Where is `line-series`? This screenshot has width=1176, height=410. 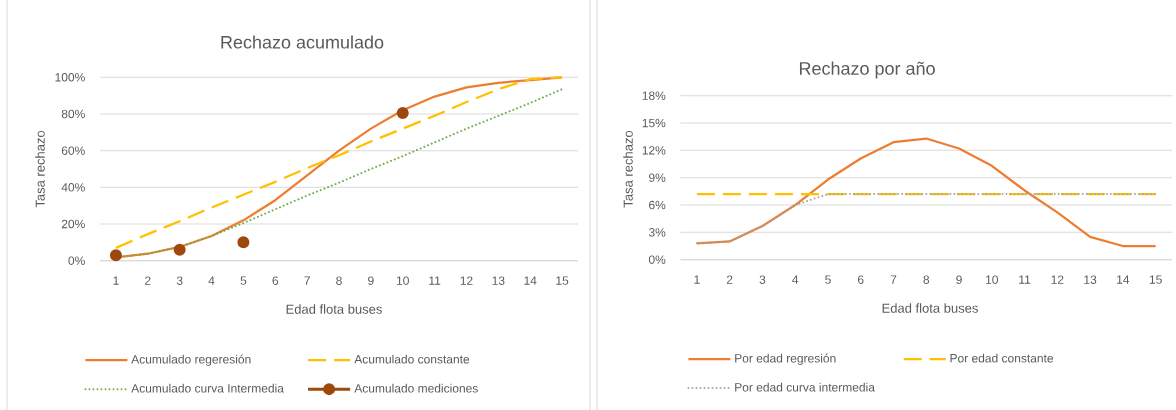 line-series is located at coordinates (926, 192).